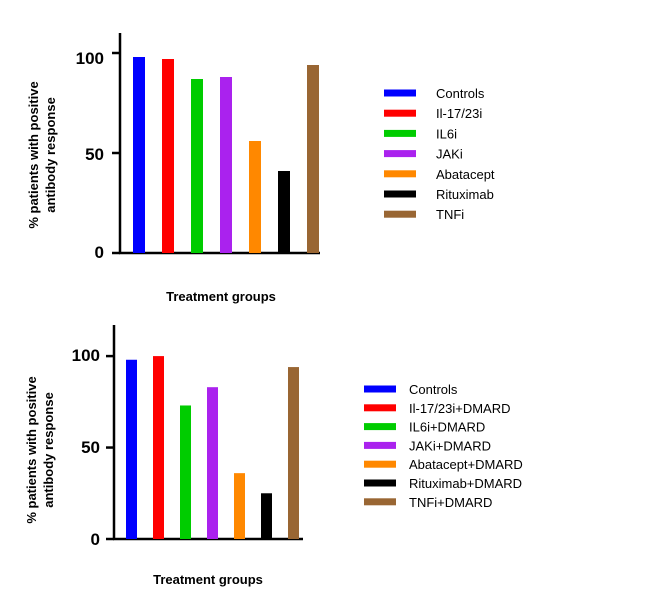 The height and width of the screenshot is (612, 645). Describe the element at coordinates (90, 58) in the screenshot. I see `chart-1-ytick-label-100: 100` at that location.